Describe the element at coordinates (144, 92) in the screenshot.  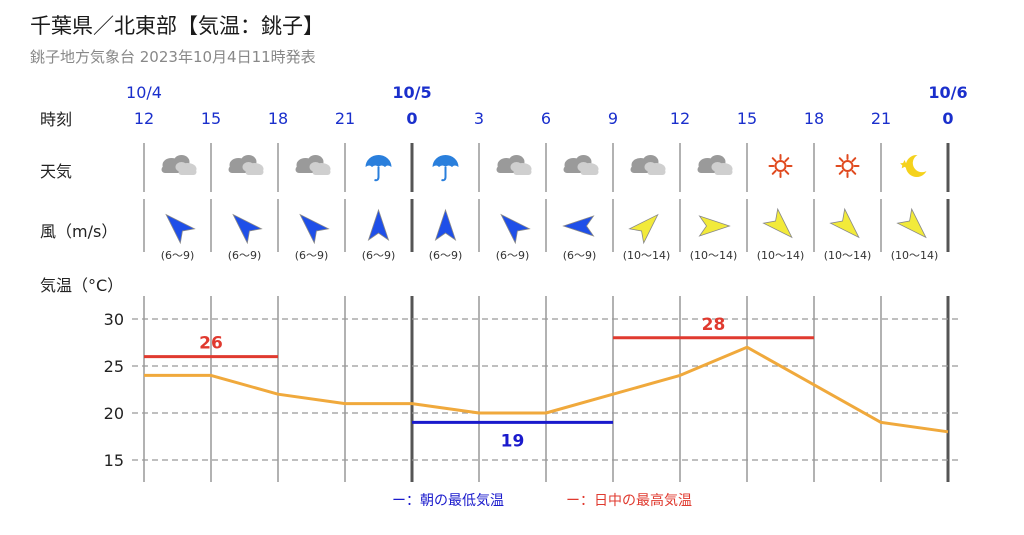
I see `date-label: 10/4` at that location.